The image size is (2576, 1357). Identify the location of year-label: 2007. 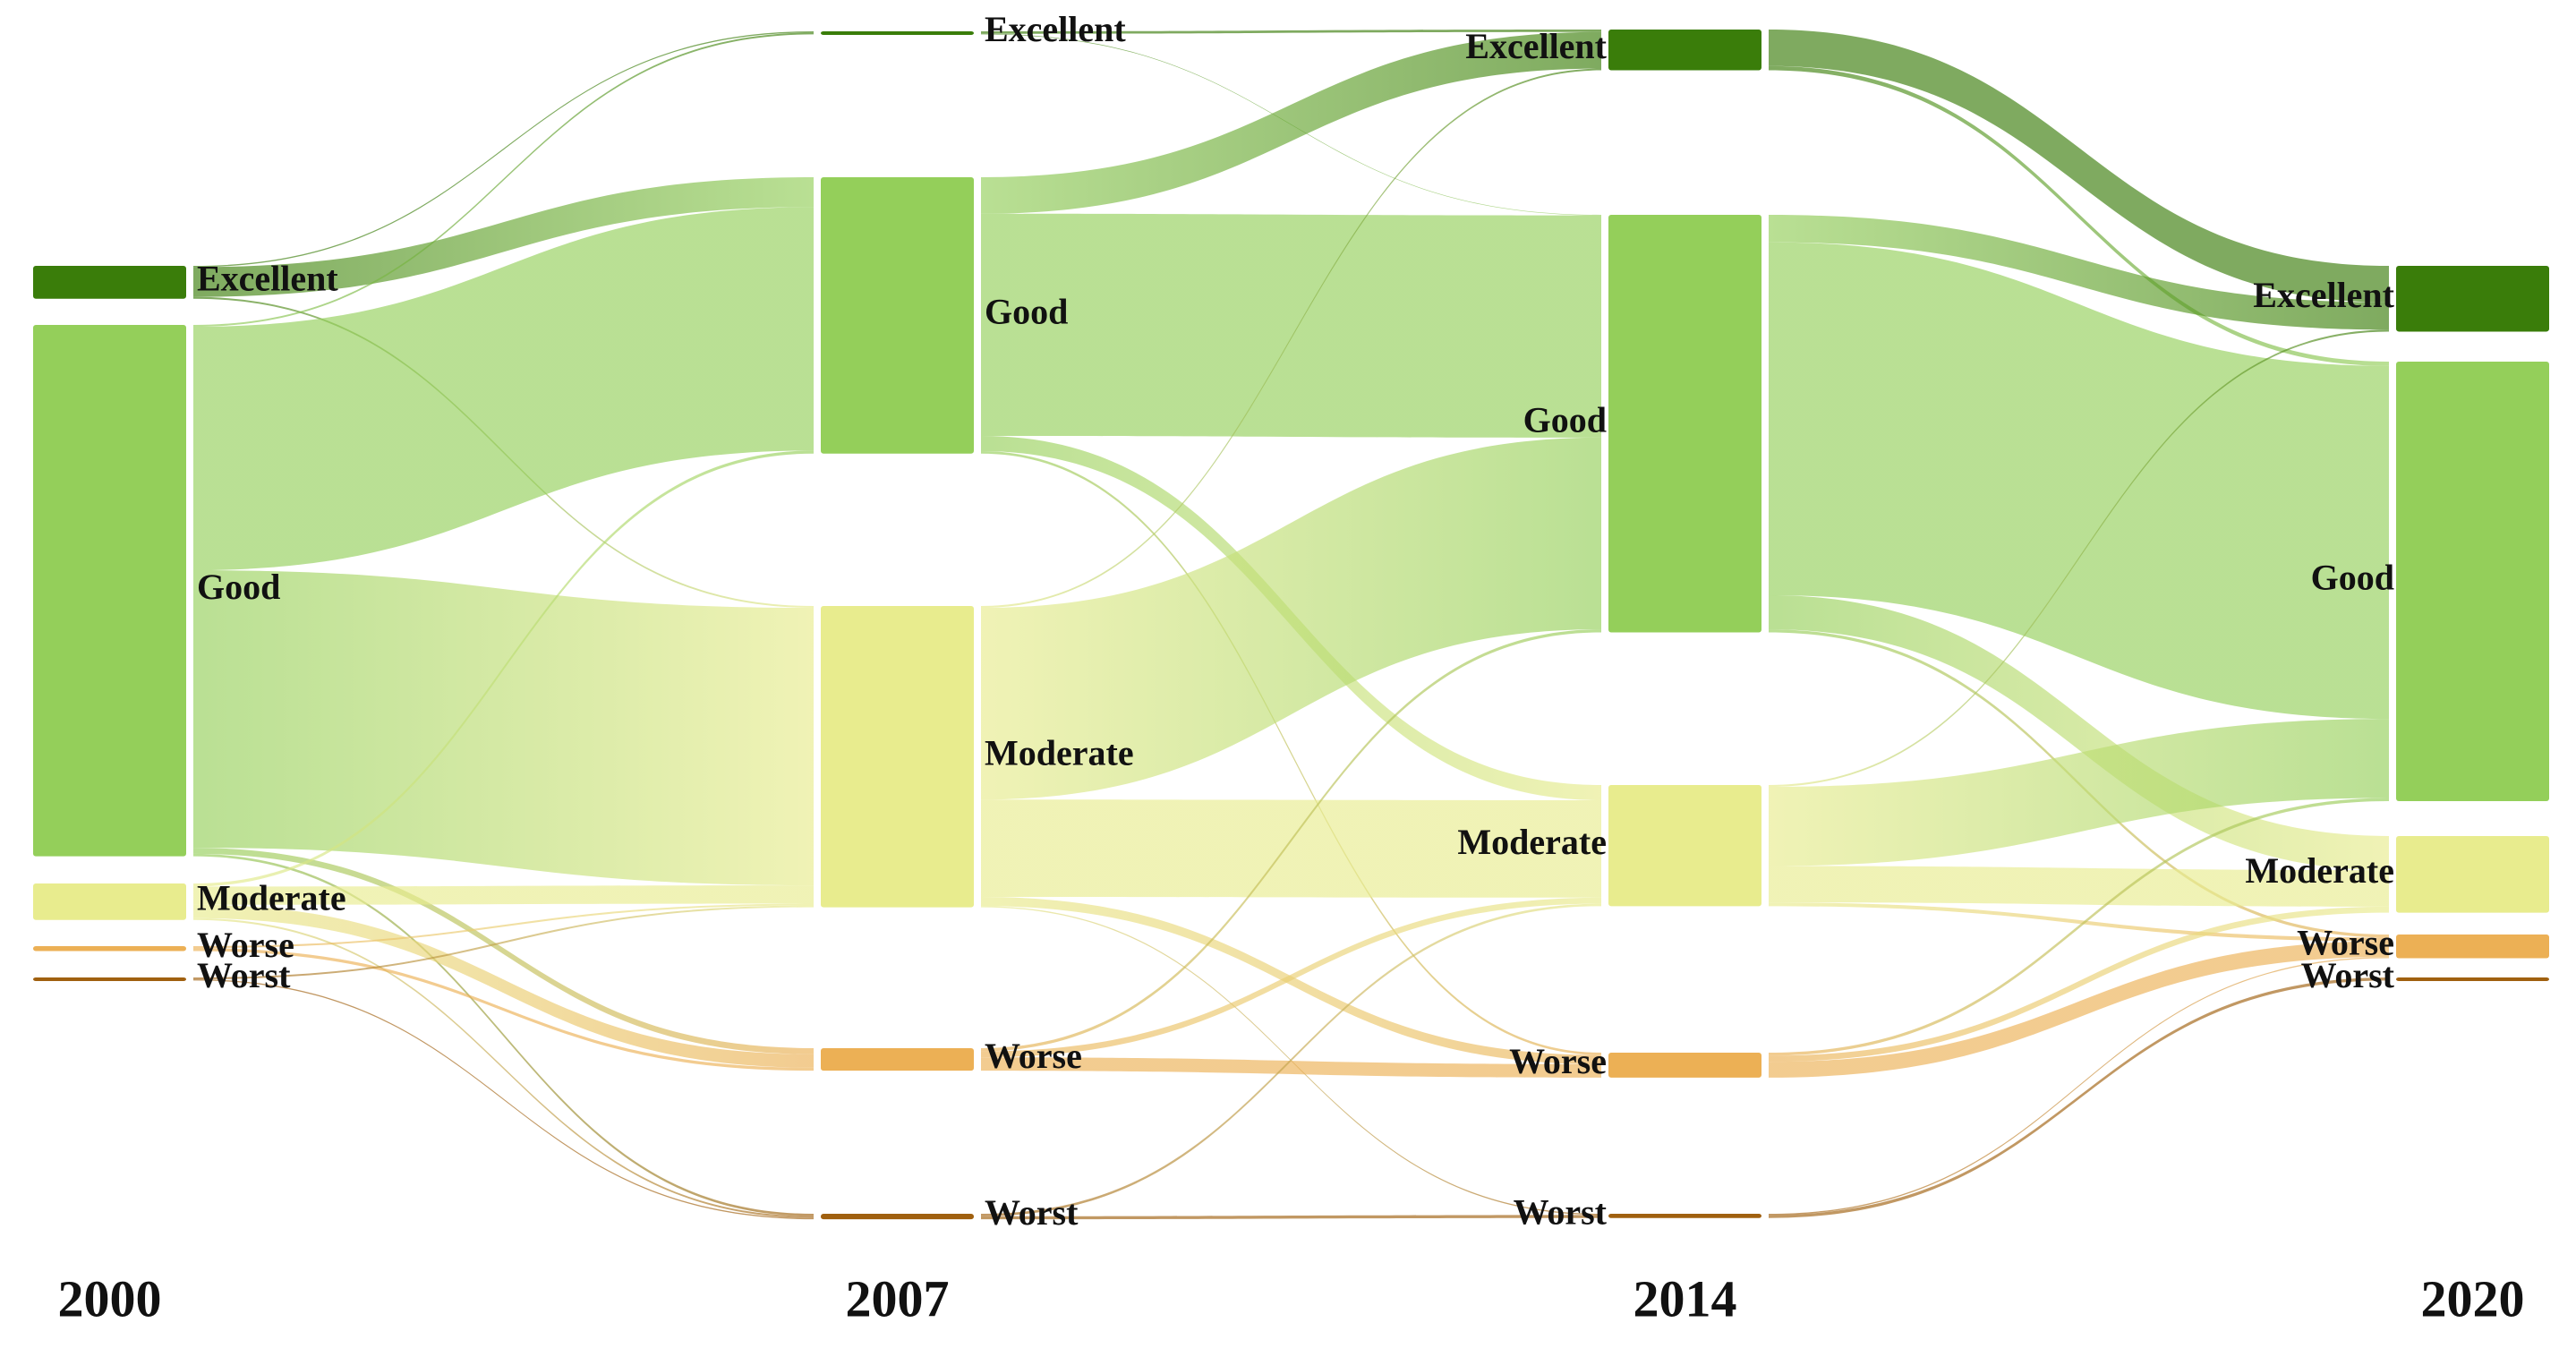
(898, 1298).